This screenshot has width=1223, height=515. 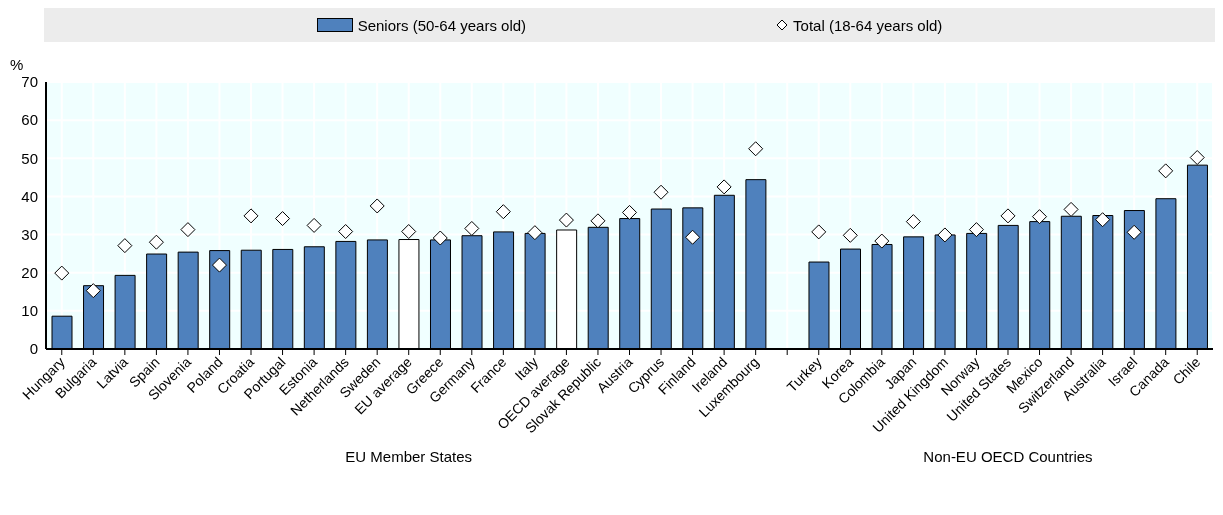 I want to click on y-tick-label: 10, so click(x=29, y=311).